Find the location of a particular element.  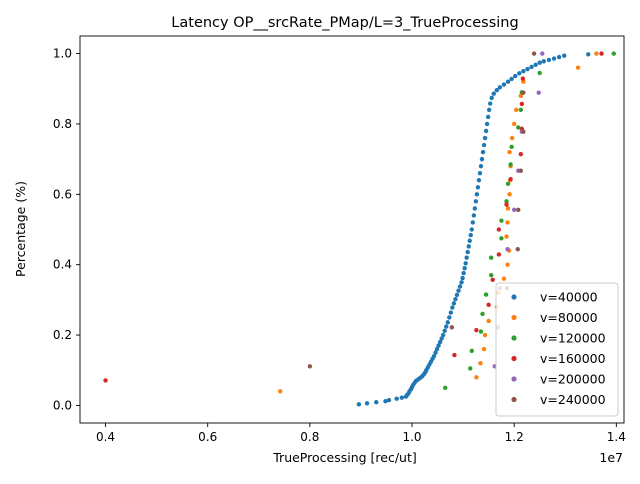

y-axis-label: Percentage (%) is located at coordinates (20, 229).